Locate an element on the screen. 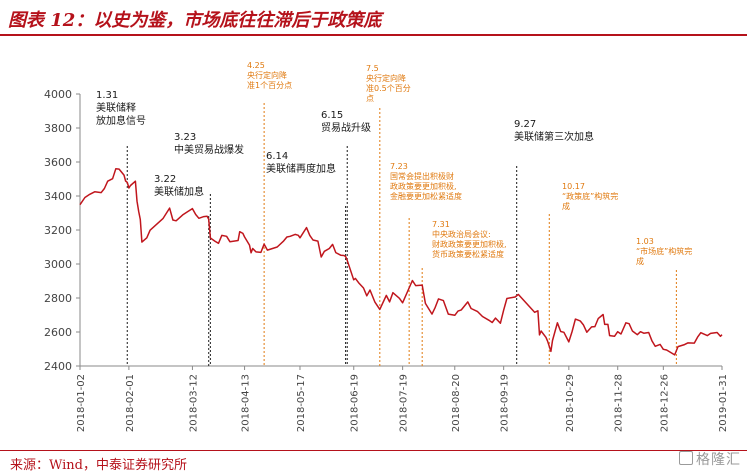  annotation-text: 中美贸易战爆发 is located at coordinates (209, 149).